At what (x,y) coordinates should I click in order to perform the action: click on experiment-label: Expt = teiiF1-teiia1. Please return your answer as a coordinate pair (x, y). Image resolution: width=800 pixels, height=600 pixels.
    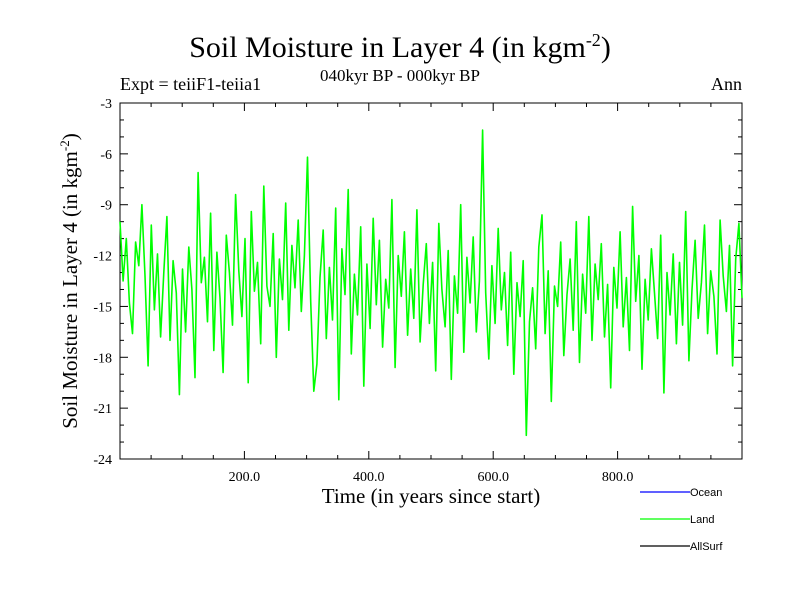
    Looking at the image, I should click on (191, 84).